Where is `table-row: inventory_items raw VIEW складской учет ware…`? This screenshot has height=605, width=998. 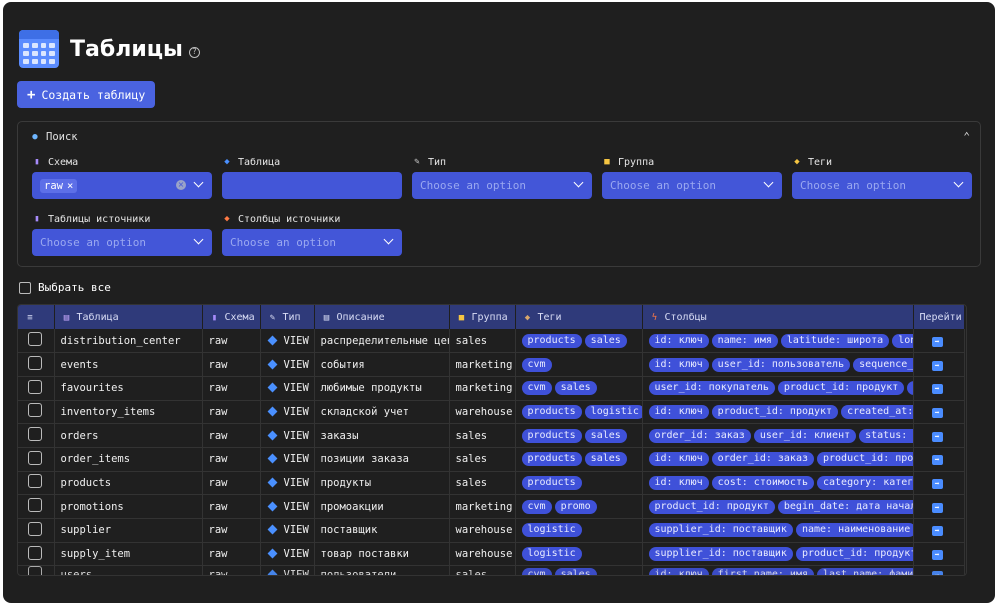 table-row: inventory_items raw VIEW складской учет ware… is located at coordinates (491, 412).